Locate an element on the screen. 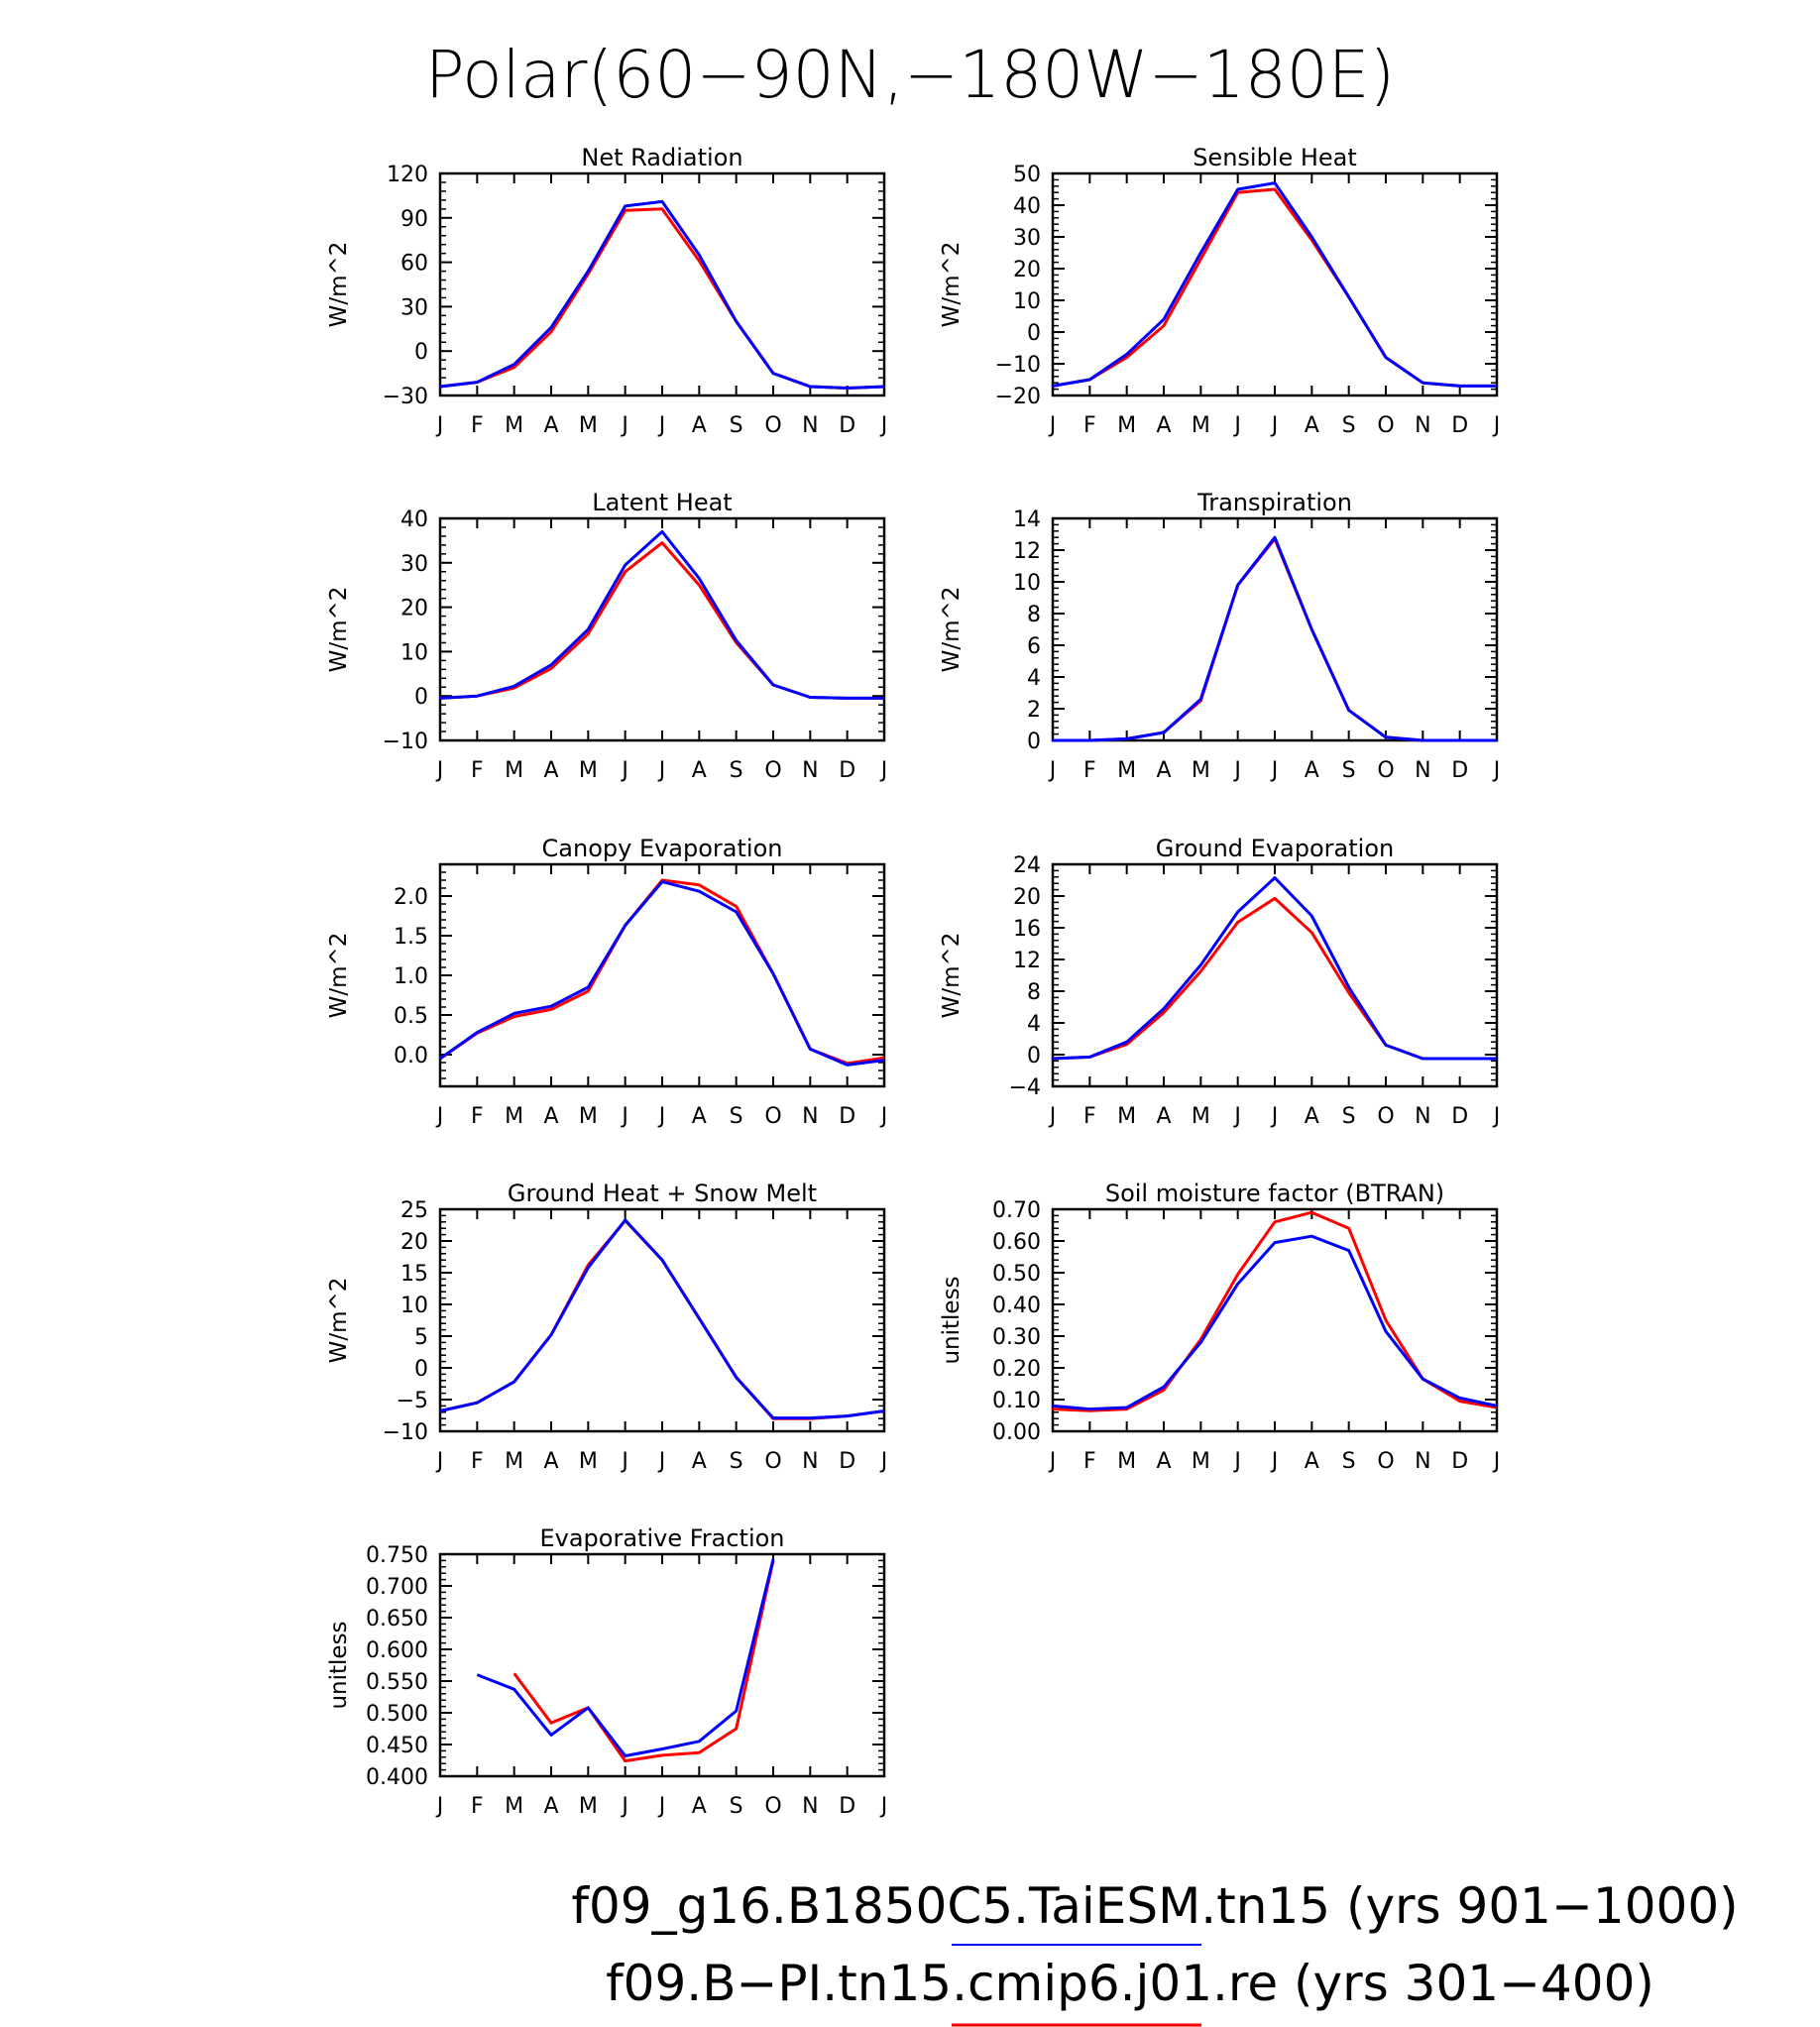 The height and width of the screenshot is (2027, 1820). y-tick-label: 2.0 is located at coordinates (411, 898).